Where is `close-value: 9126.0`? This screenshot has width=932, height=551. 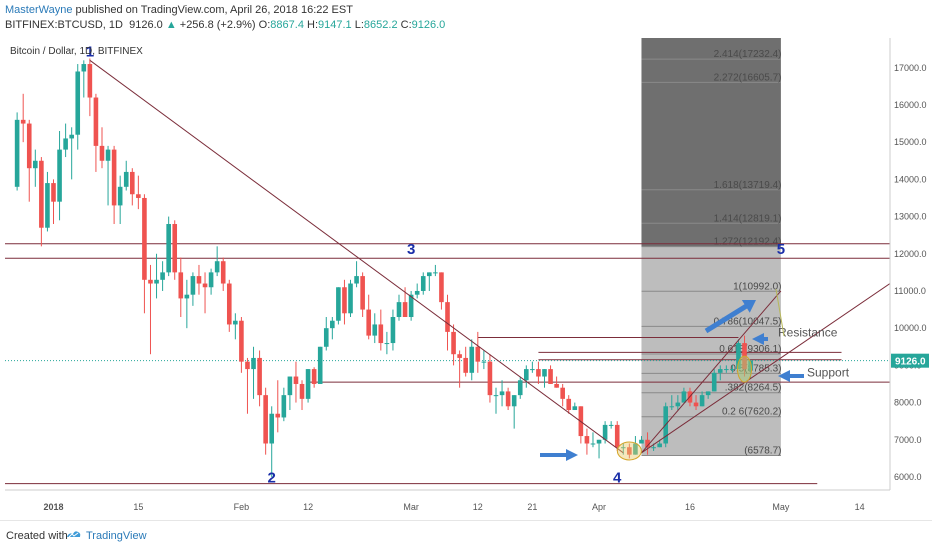 close-value: 9126.0 is located at coordinates (428, 25).